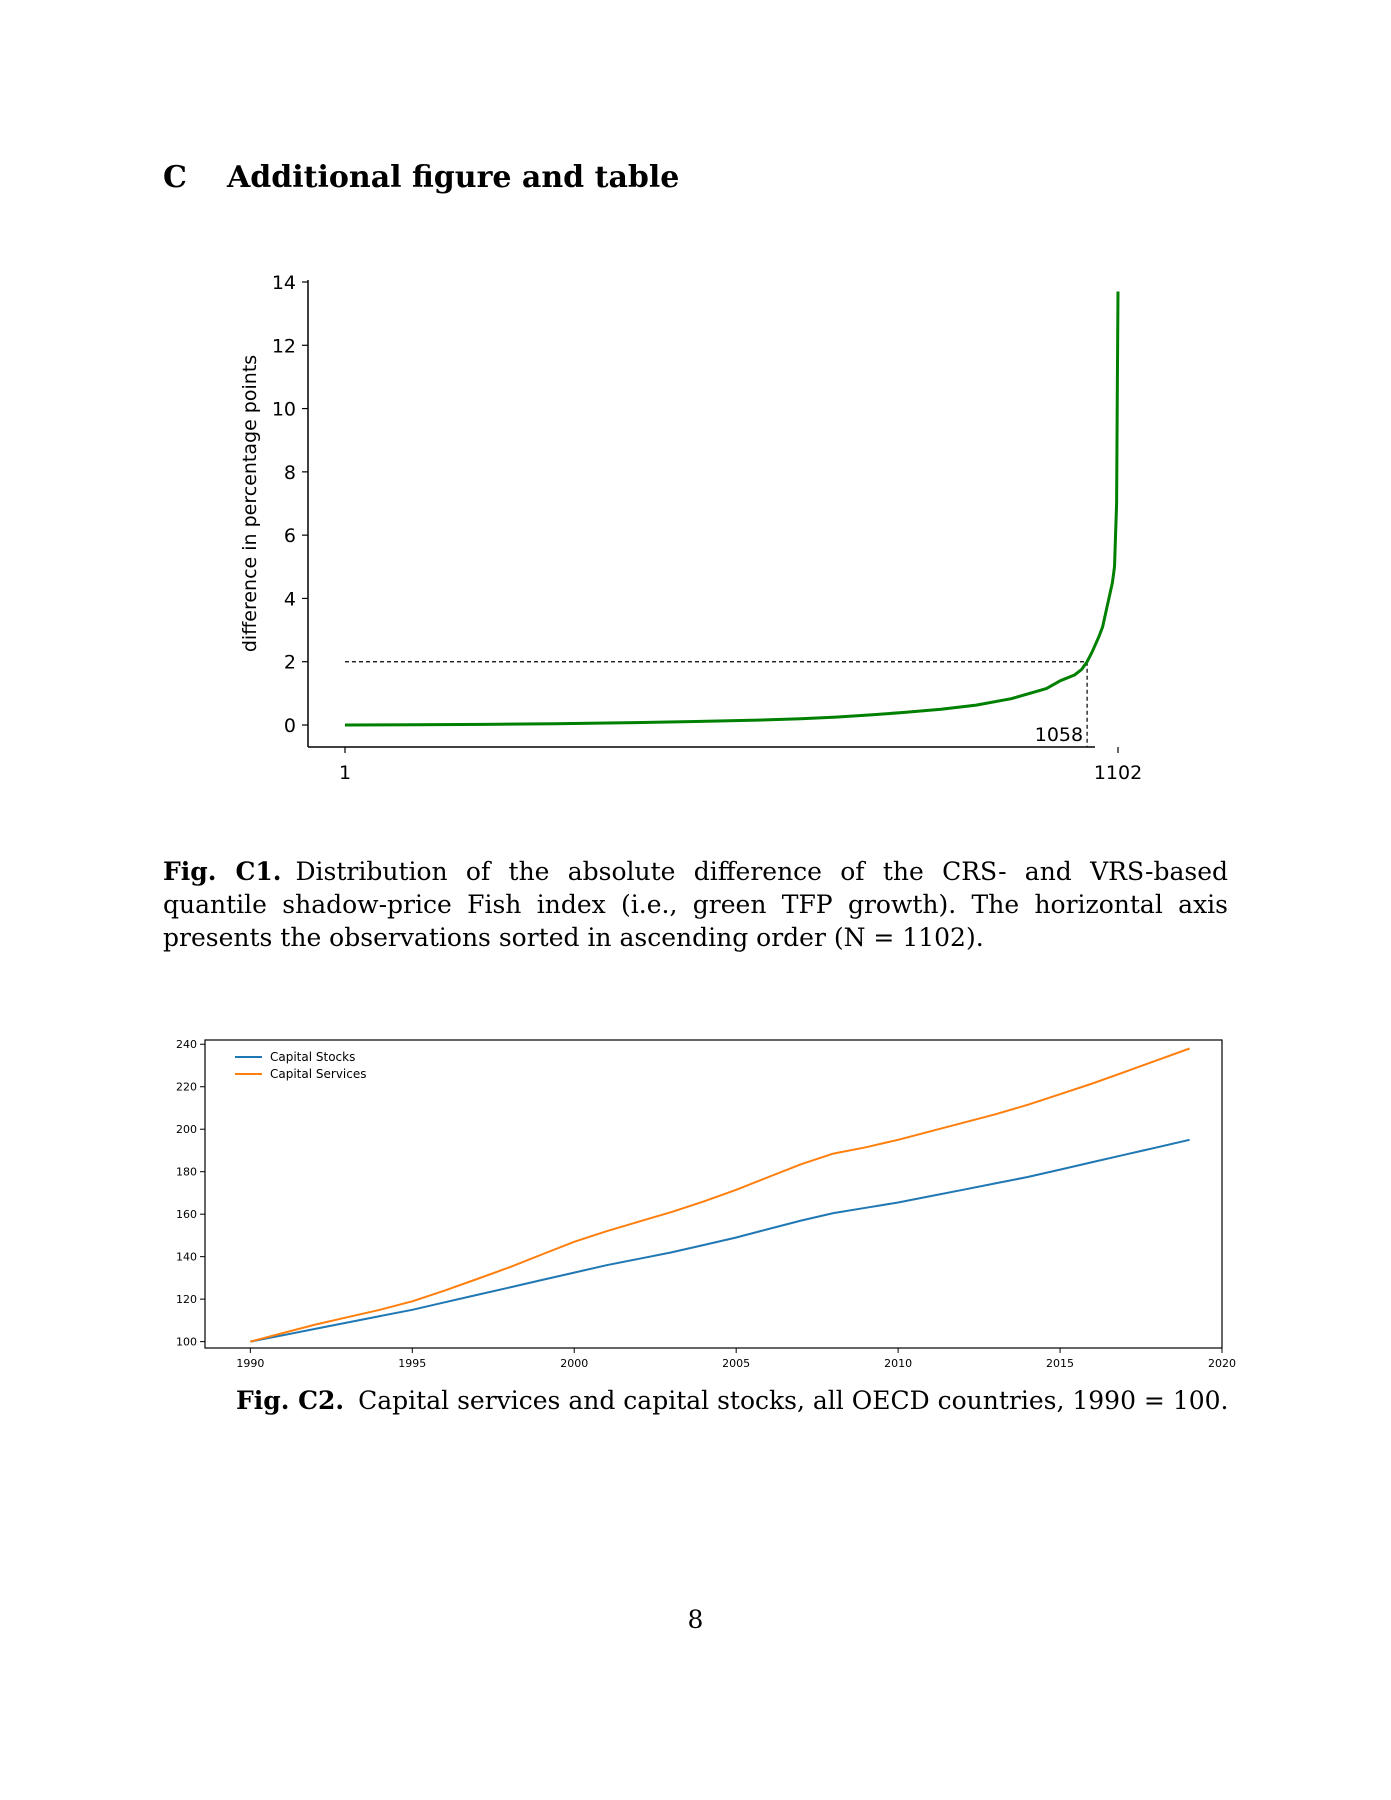 Image resolution: width=1391 pixels, height=1800 pixels. Describe the element at coordinates (284, 283) in the screenshot. I see `y-tick-label: 14` at that location.